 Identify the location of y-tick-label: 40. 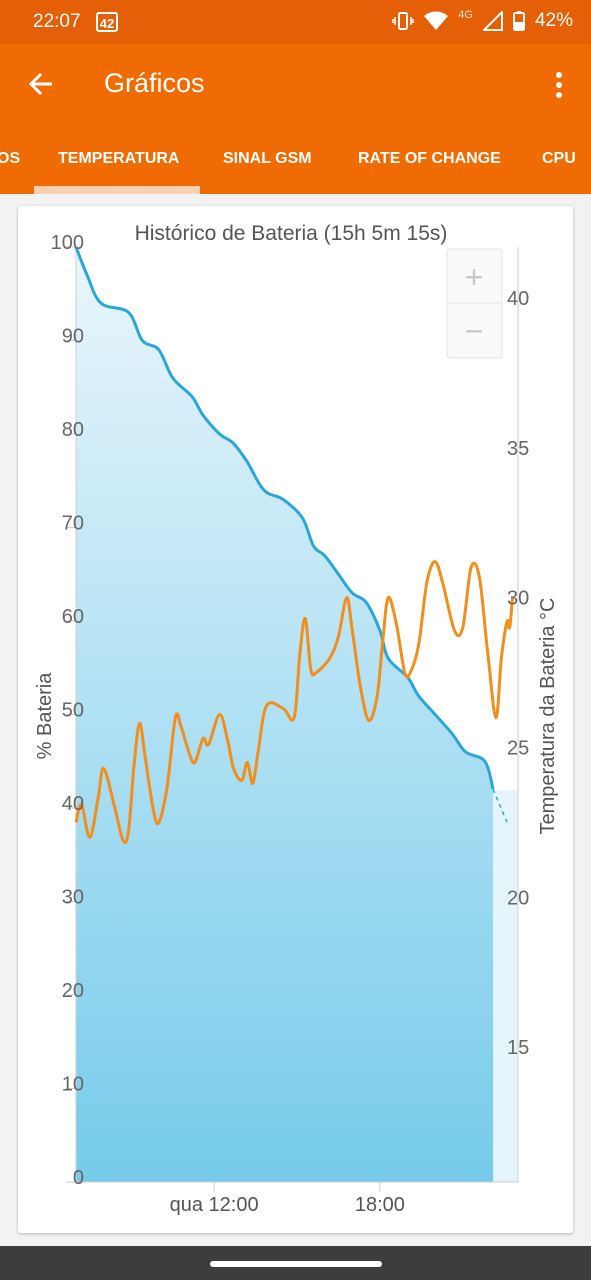
(73, 804).